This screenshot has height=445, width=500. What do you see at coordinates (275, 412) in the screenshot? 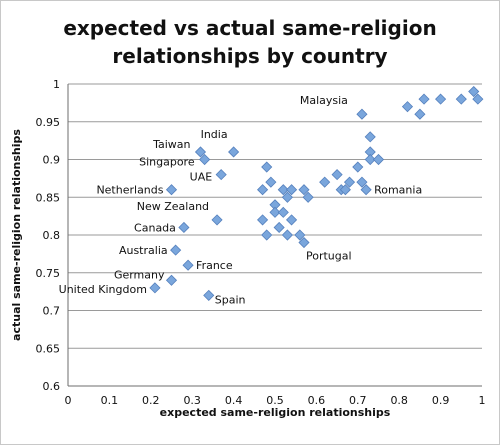
I see `x-axis-title: expected same-religion relationships` at bounding box center [275, 412].